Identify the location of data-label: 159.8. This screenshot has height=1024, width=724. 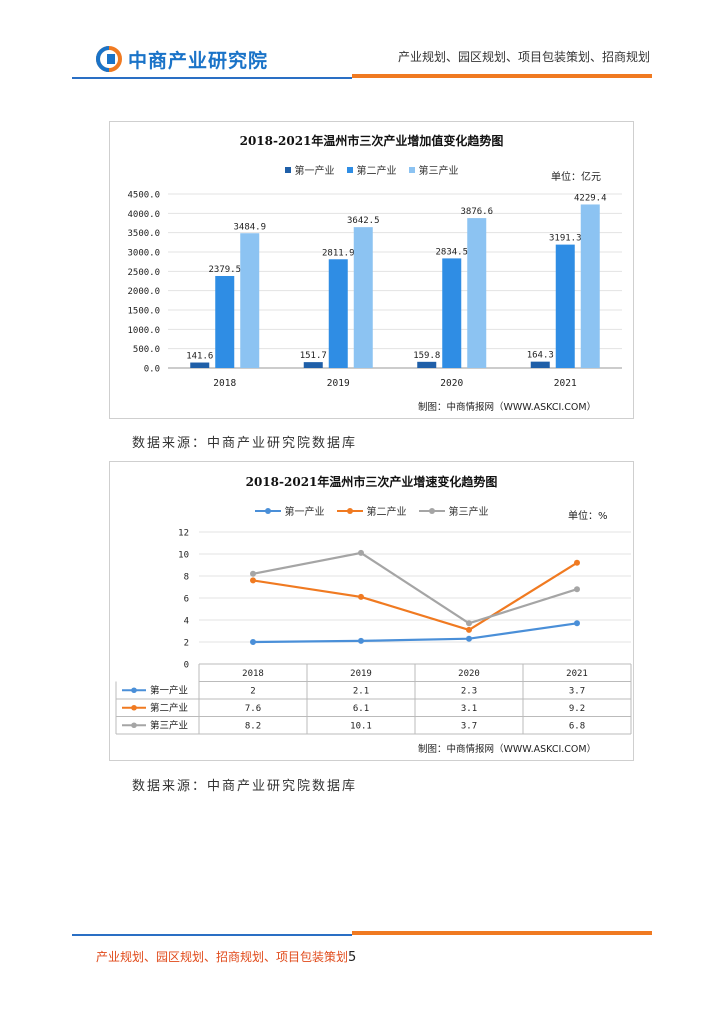
(426, 356).